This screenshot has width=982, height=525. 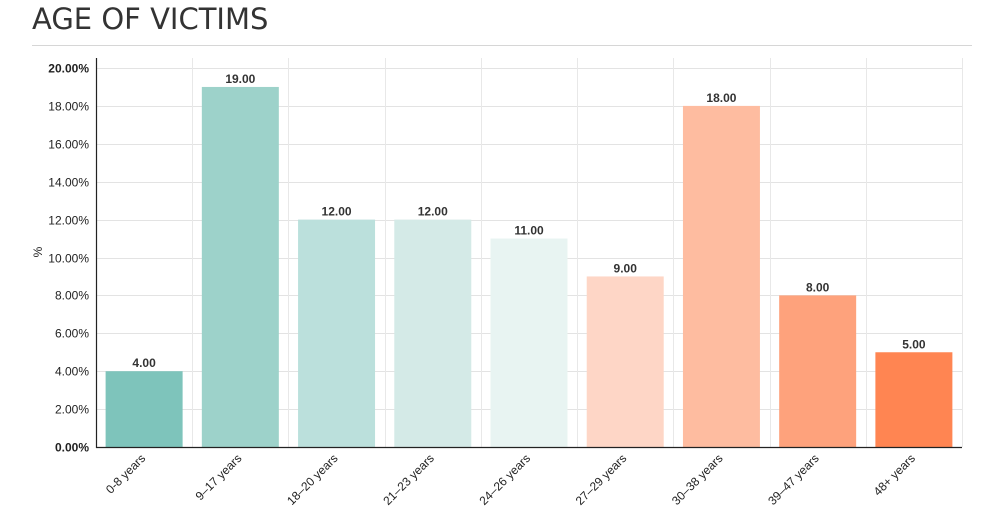 I want to click on data-label: 4.00, so click(x=144, y=363).